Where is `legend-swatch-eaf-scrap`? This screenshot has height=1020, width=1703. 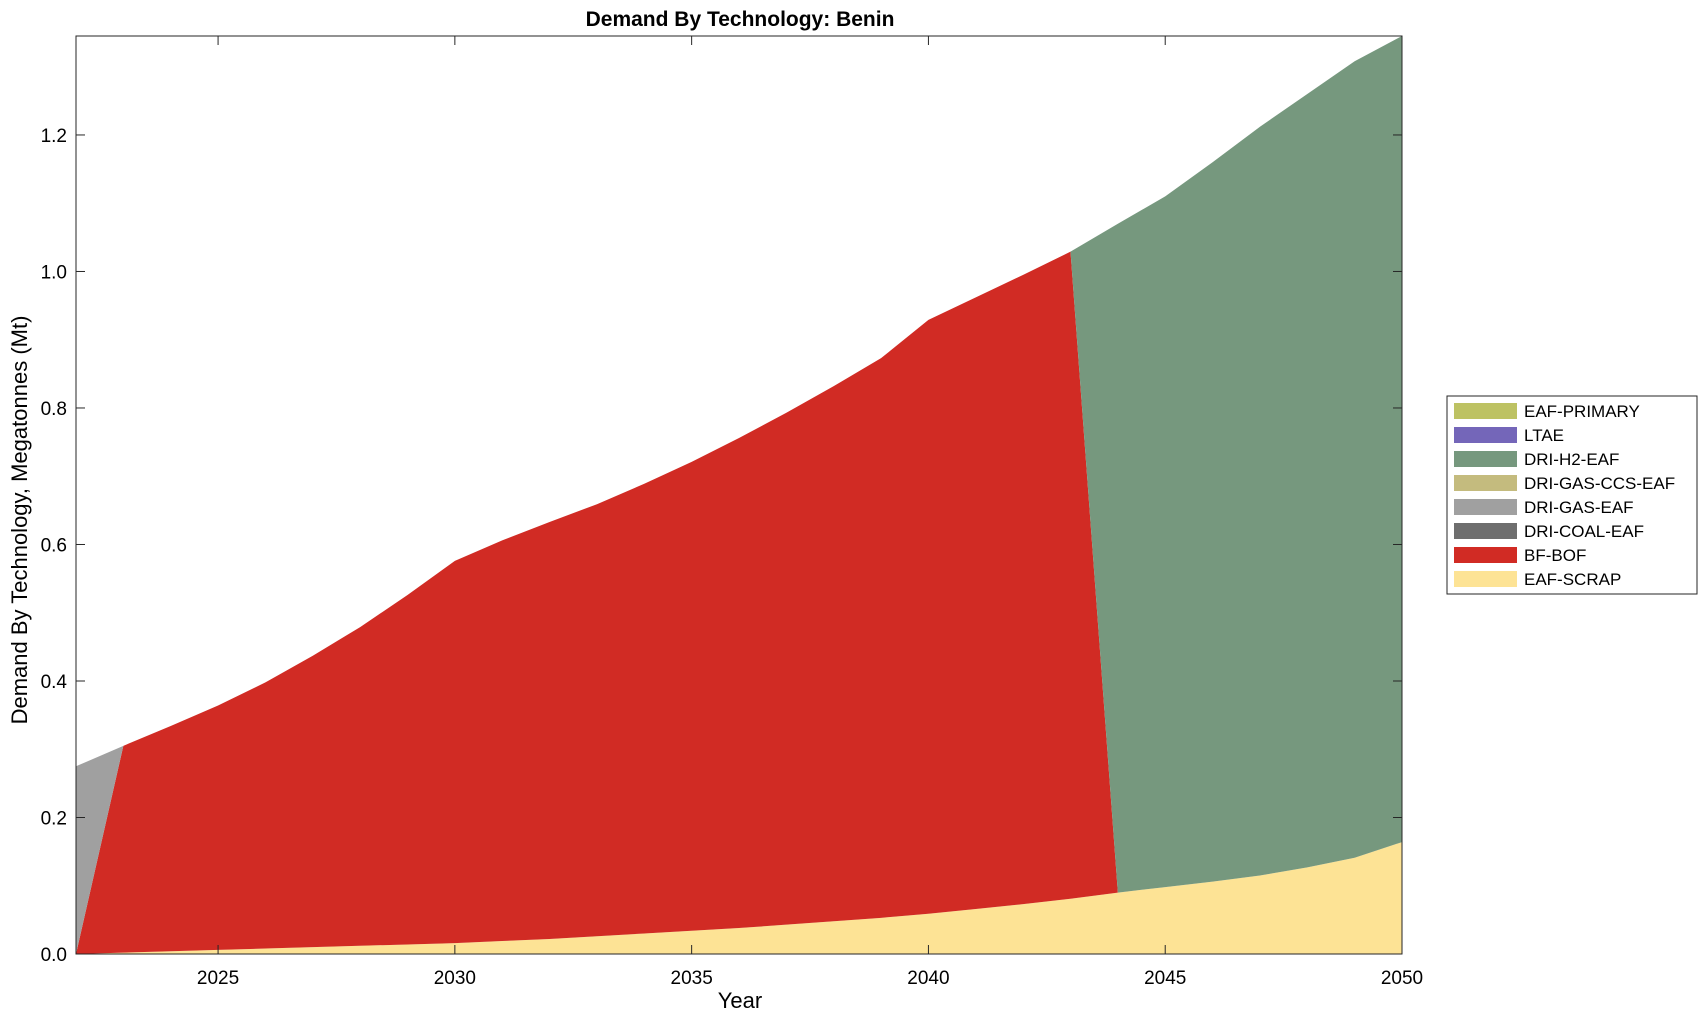
legend-swatch-eaf-scrap is located at coordinates (1485, 579).